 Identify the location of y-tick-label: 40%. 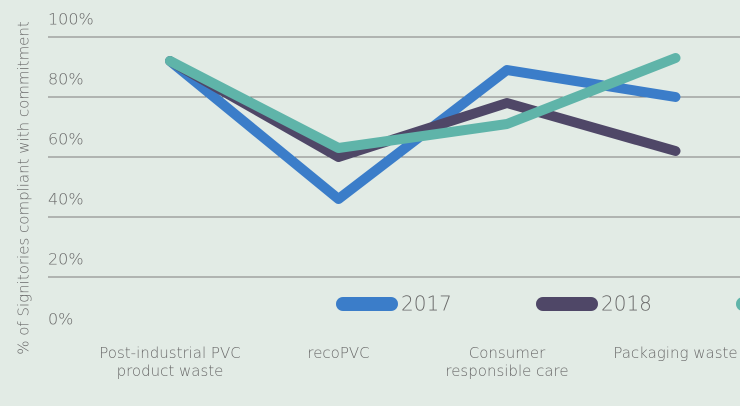
(66, 199).